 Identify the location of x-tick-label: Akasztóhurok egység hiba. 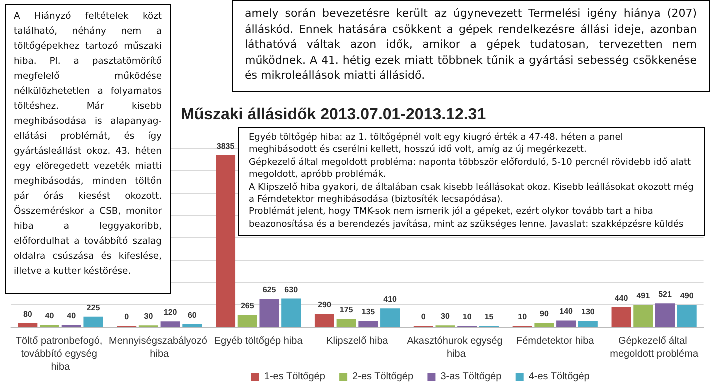
(456, 348).